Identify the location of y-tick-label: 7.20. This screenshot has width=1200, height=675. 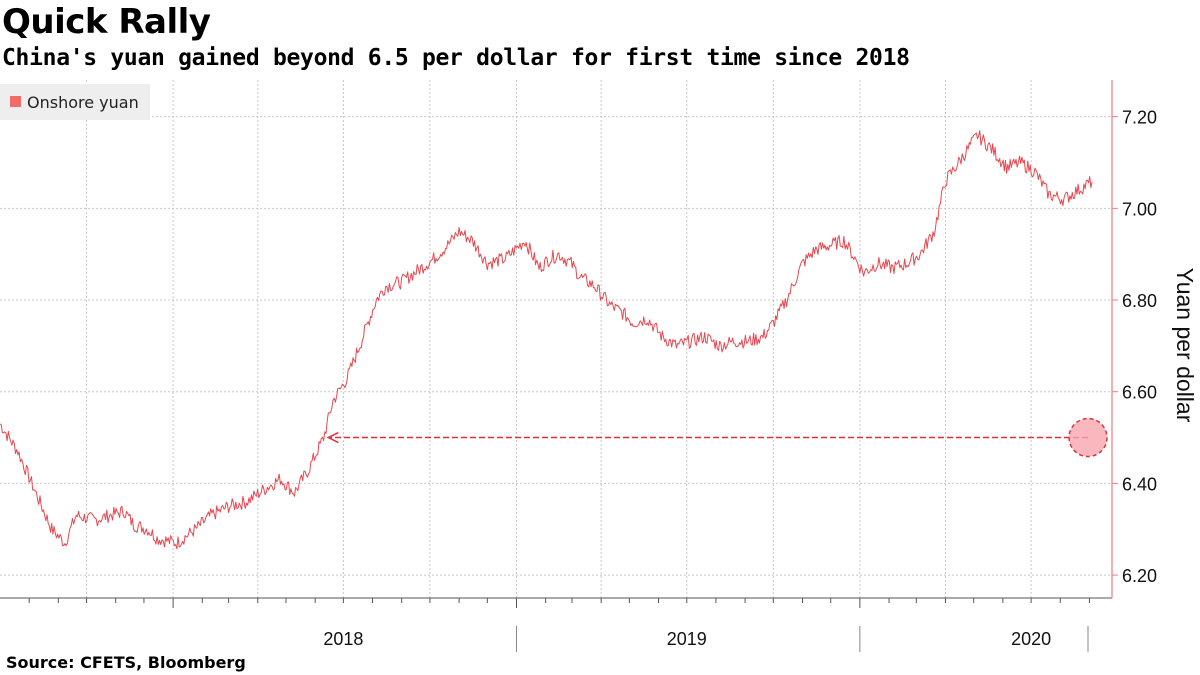
(1139, 118).